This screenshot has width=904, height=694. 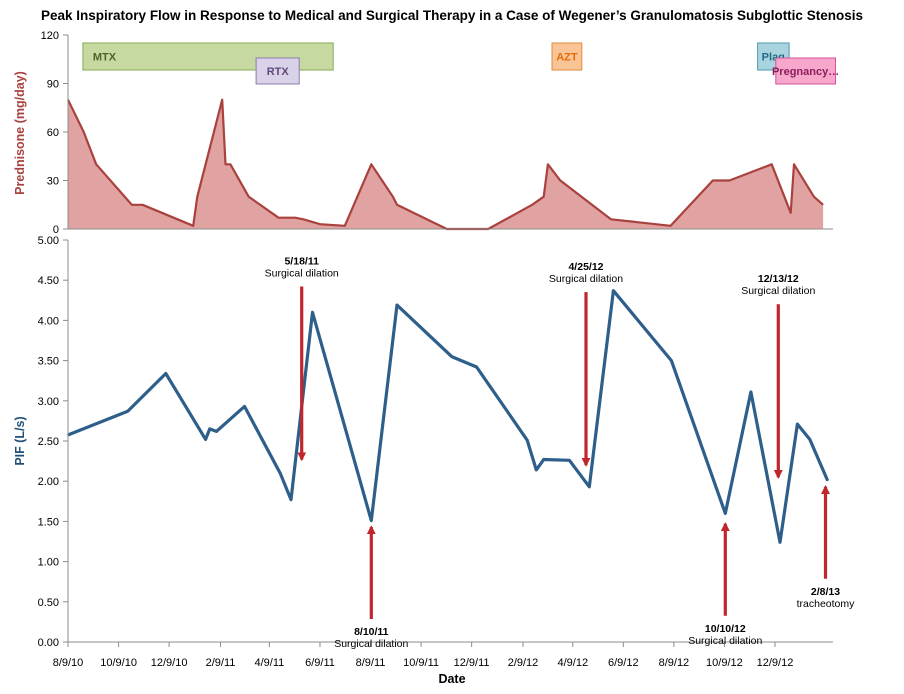 What do you see at coordinates (48, 402) in the screenshot?
I see `pif-y-tick-label: 3.00` at bounding box center [48, 402].